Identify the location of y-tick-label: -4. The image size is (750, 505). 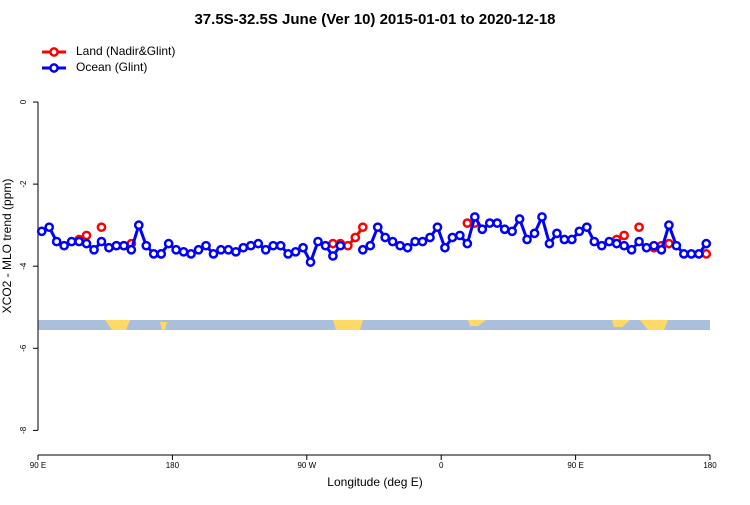
(23, 266).